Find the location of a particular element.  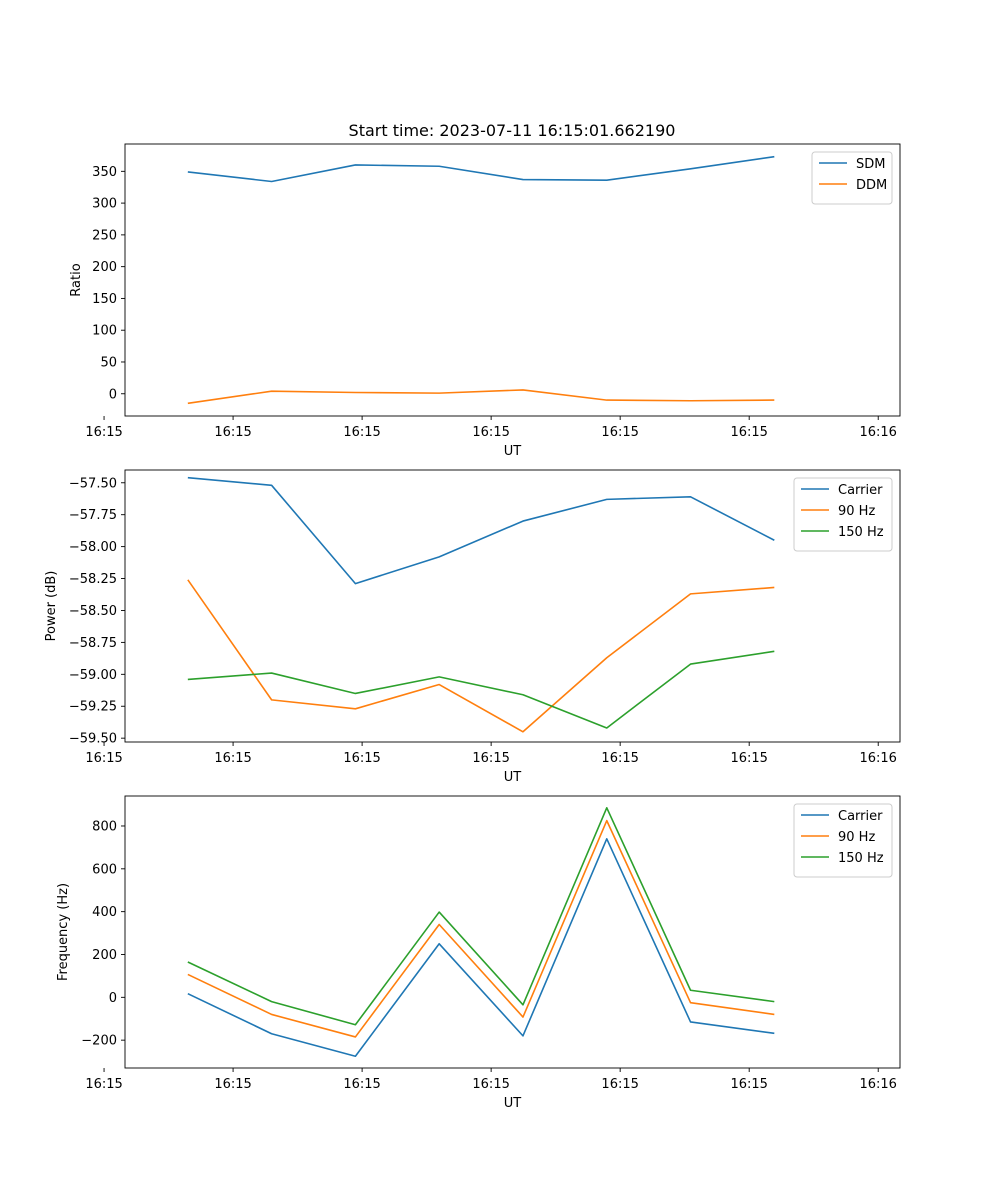

legend: SDM DDM is located at coordinates (852, 178).